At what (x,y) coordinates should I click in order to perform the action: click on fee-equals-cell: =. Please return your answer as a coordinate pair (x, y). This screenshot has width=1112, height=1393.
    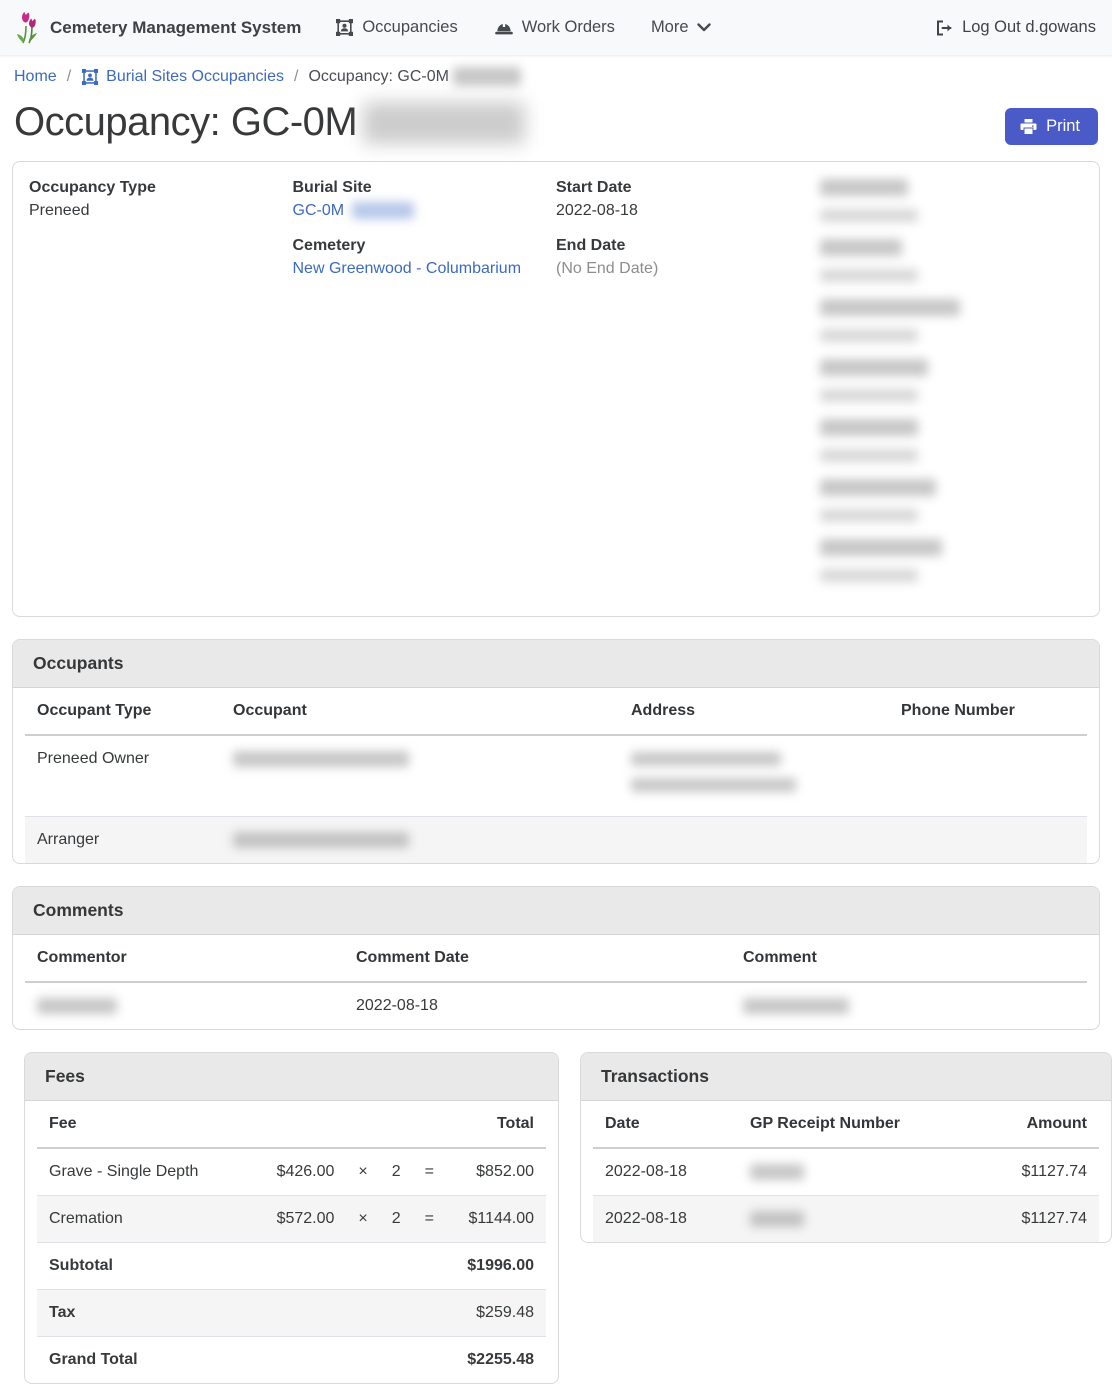
    Looking at the image, I should click on (429, 1172).